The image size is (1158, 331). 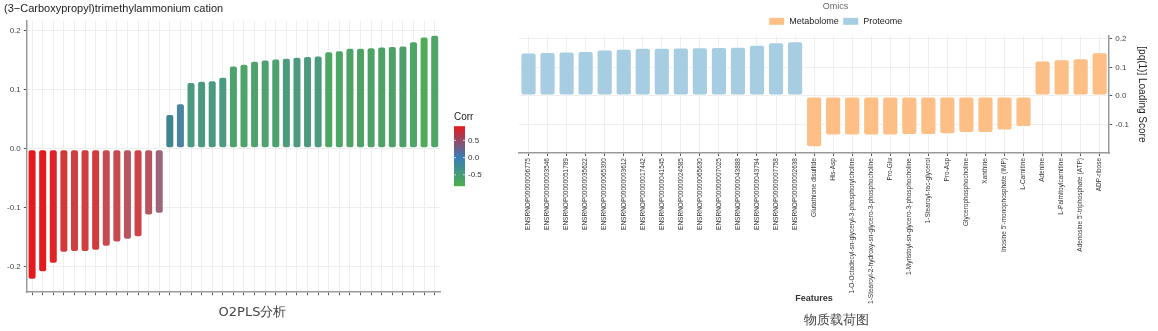 I want to click on legend-label: Proteome, so click(x=883, y=20).